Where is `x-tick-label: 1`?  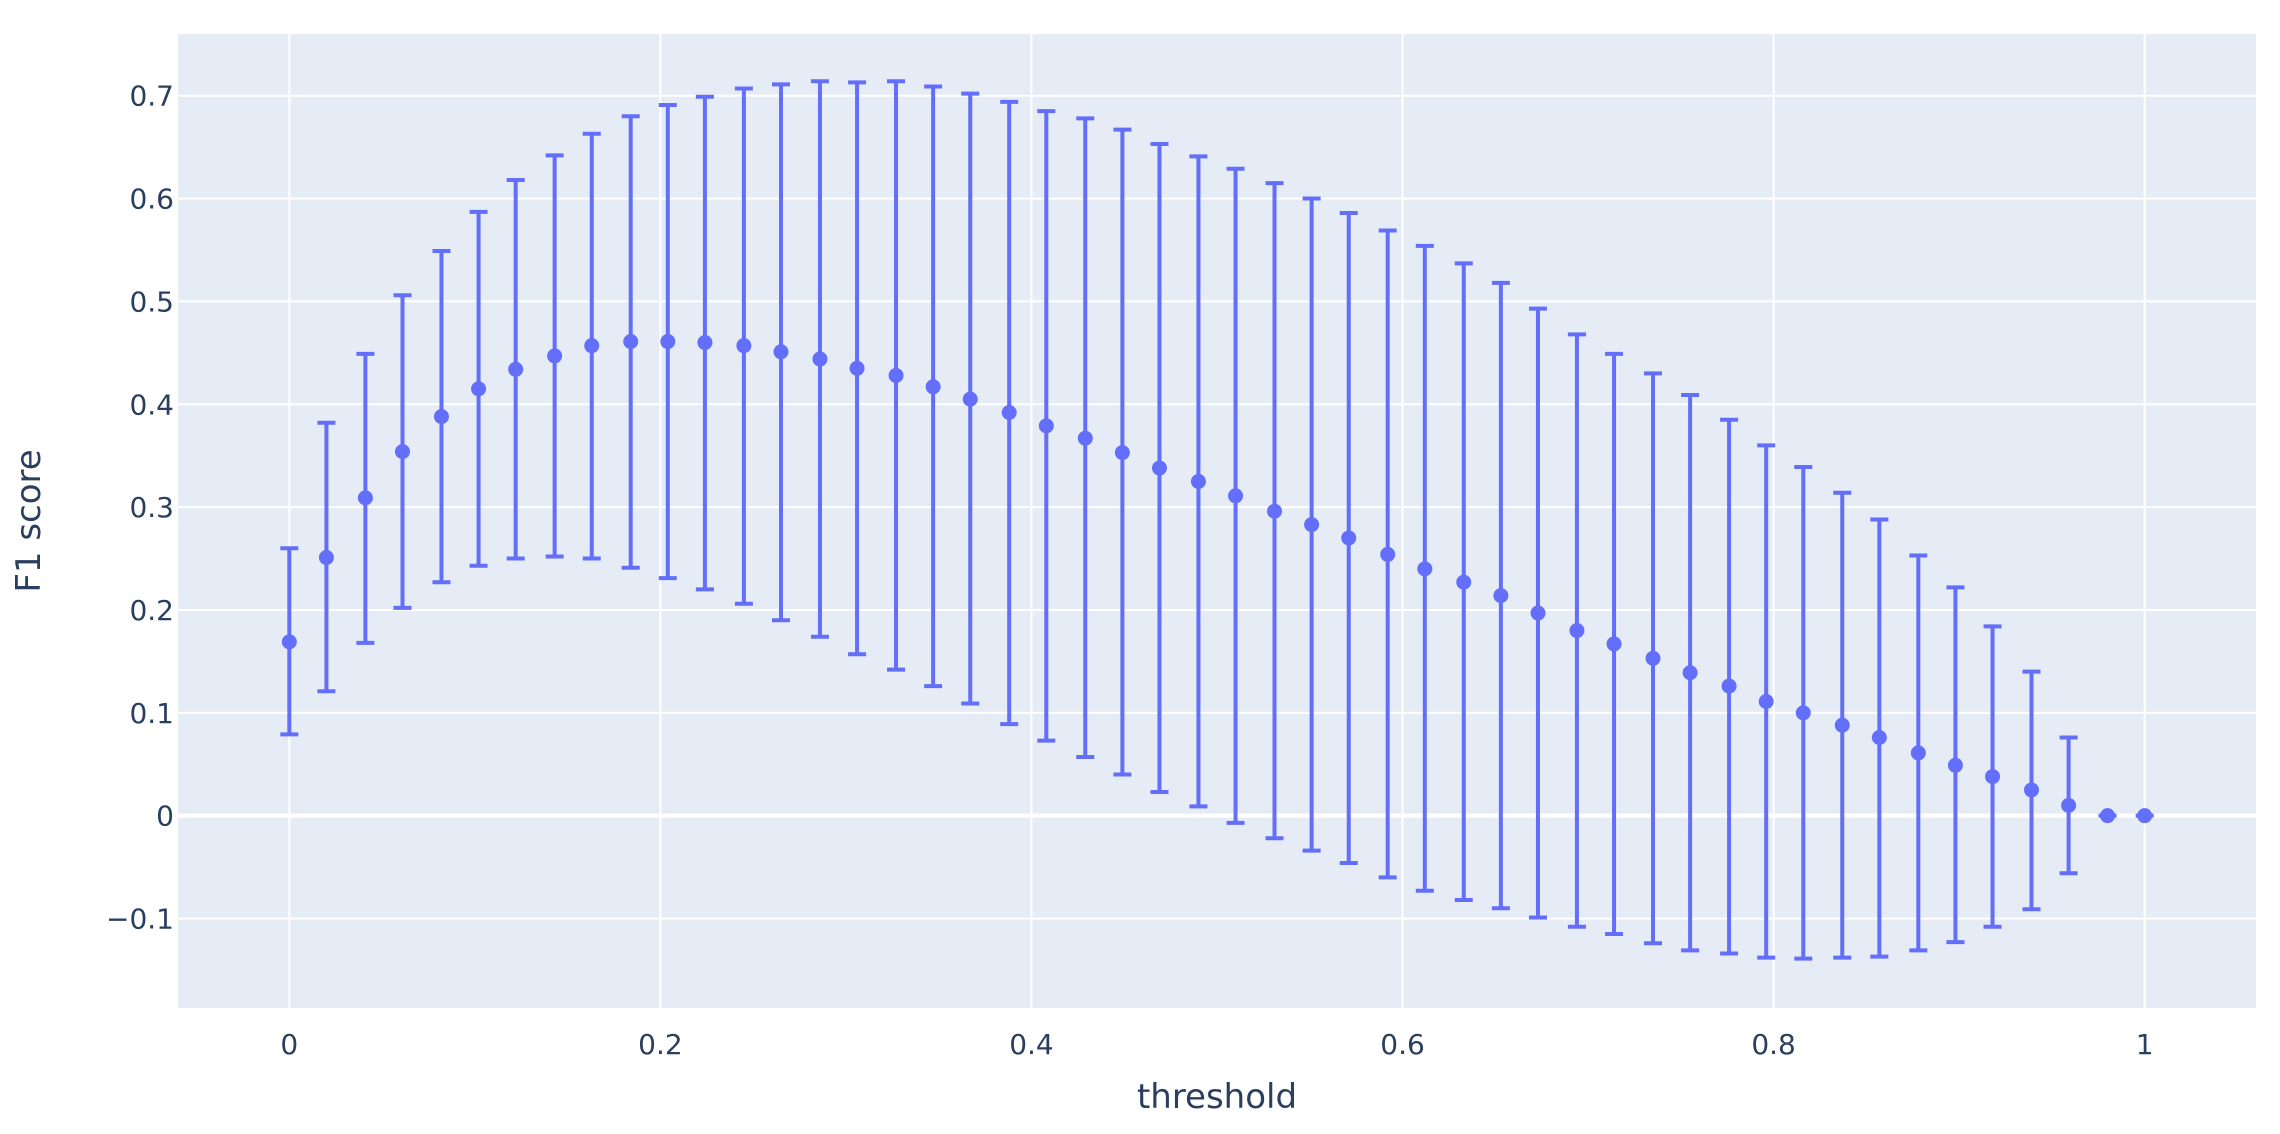
x-tick-label: 1 is located at coordinates (2145, 1044).